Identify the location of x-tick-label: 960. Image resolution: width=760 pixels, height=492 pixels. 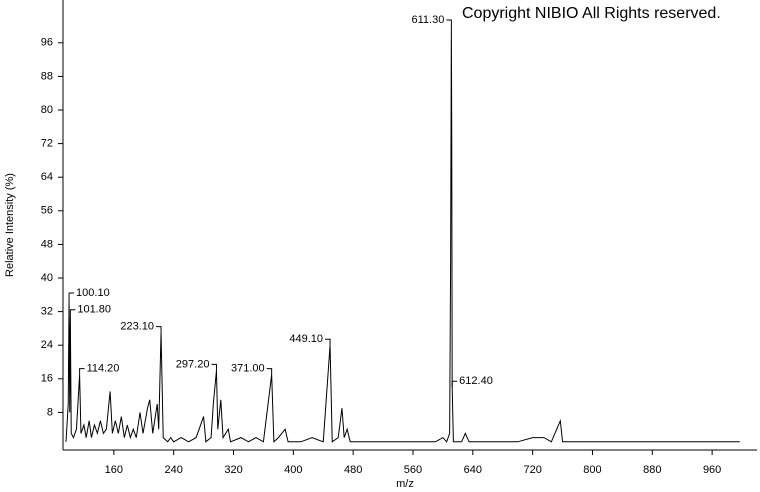
(712, 470).